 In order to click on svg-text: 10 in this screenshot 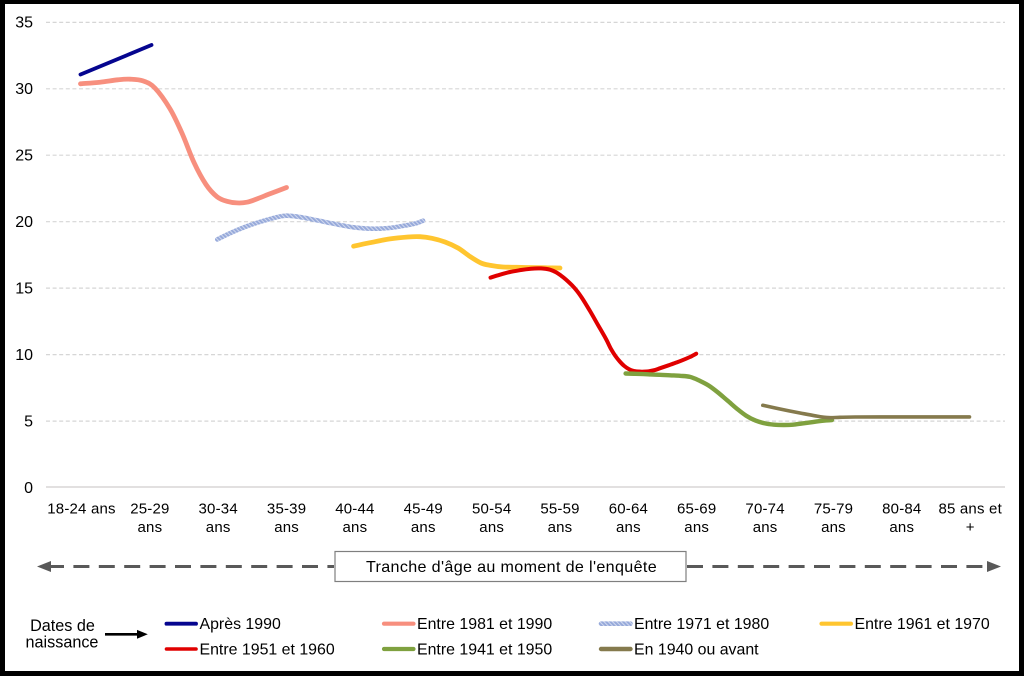, I will do `click(24, 355)`.